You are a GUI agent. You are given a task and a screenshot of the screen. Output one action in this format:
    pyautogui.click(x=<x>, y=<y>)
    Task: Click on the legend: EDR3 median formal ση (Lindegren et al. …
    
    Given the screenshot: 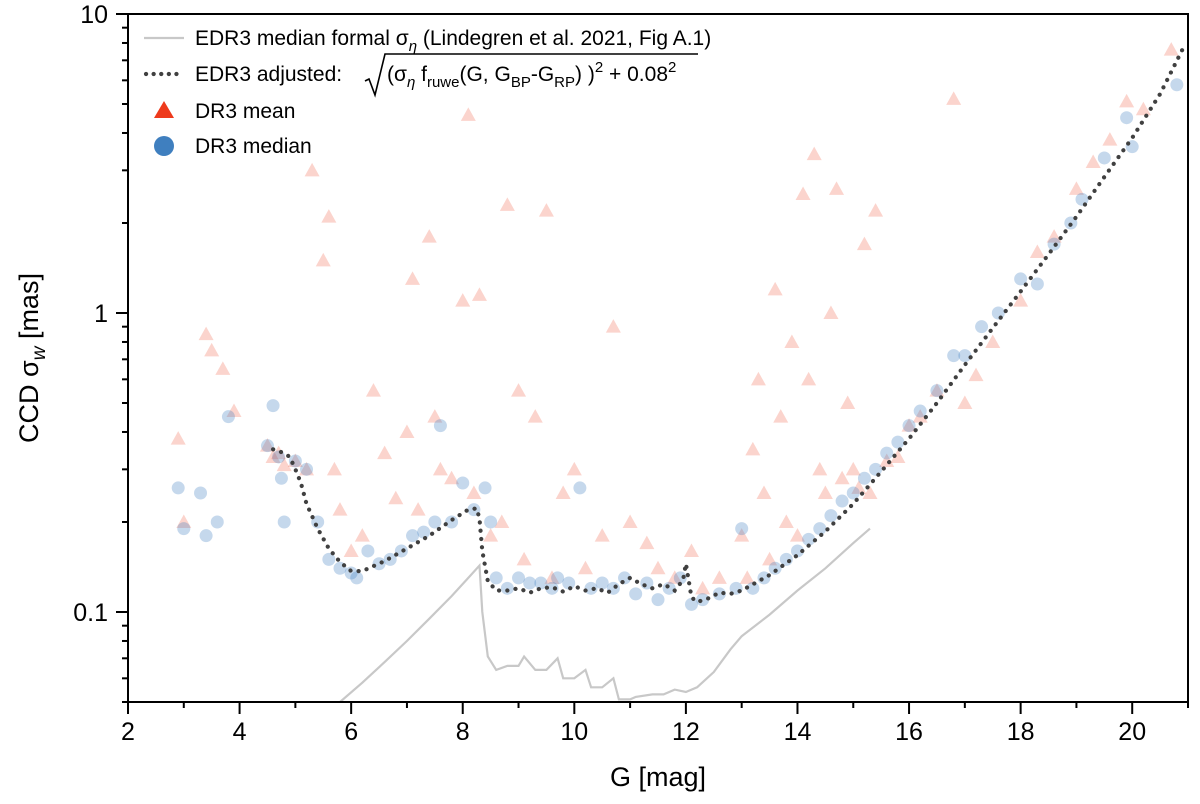 What is the action you would take?
    pyautogui.click(x=427, y=92)
    